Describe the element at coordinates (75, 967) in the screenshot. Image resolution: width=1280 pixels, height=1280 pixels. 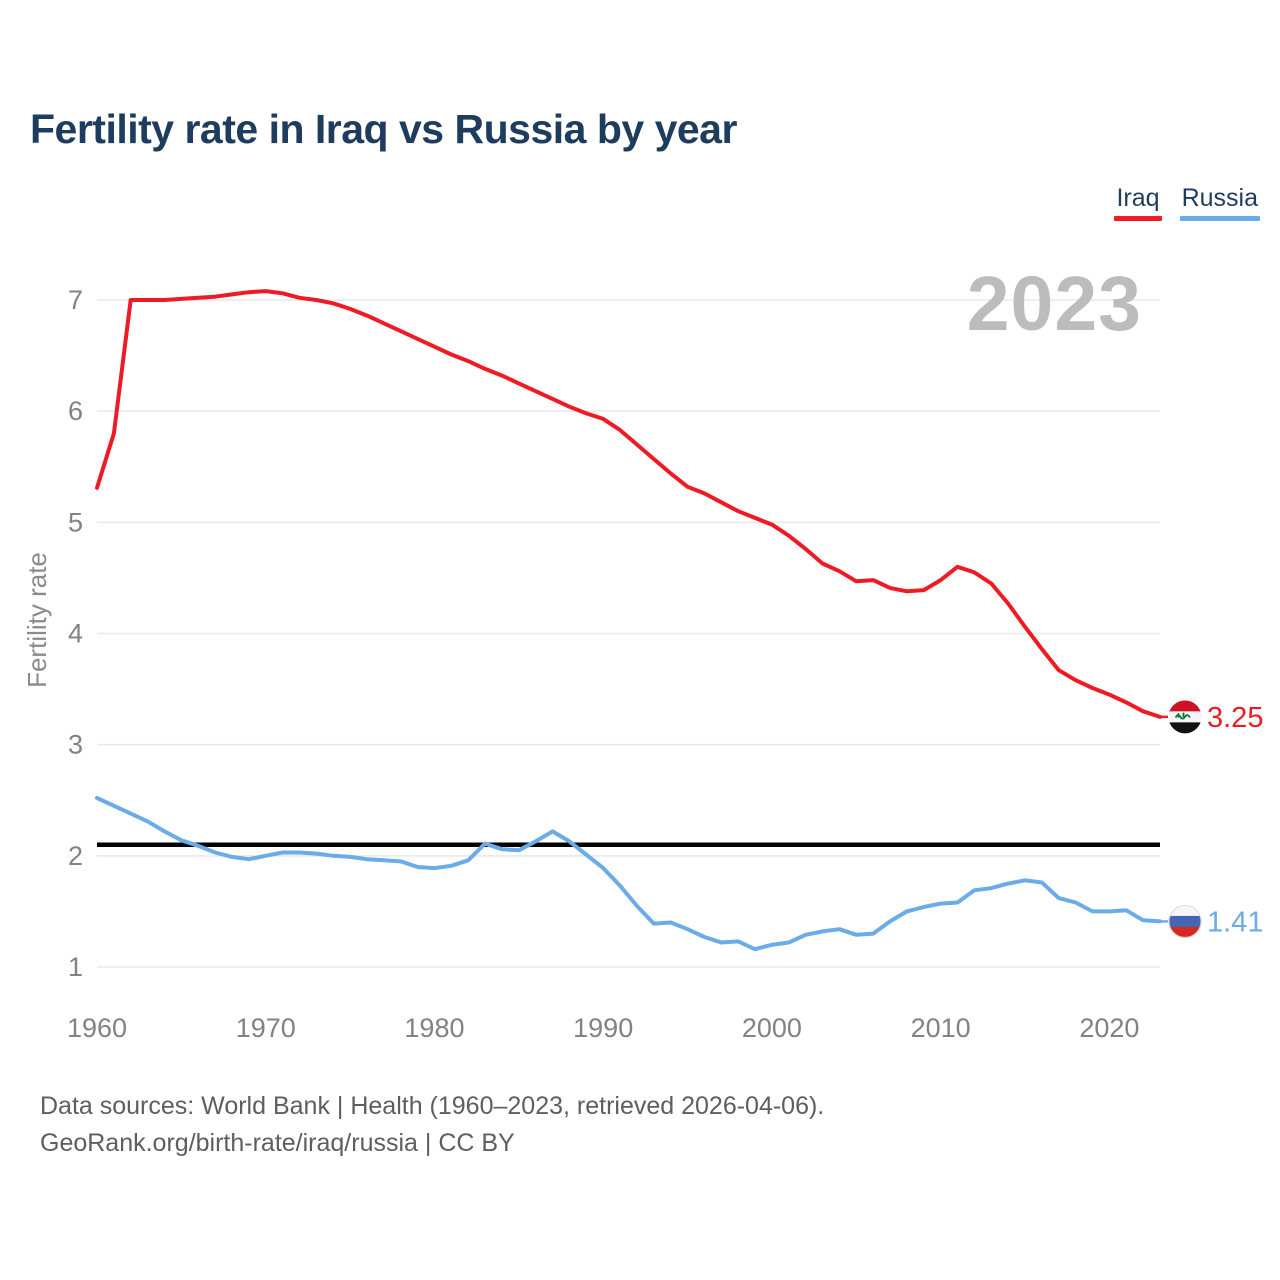
I see `y-tick-label-1: 1` at that location.